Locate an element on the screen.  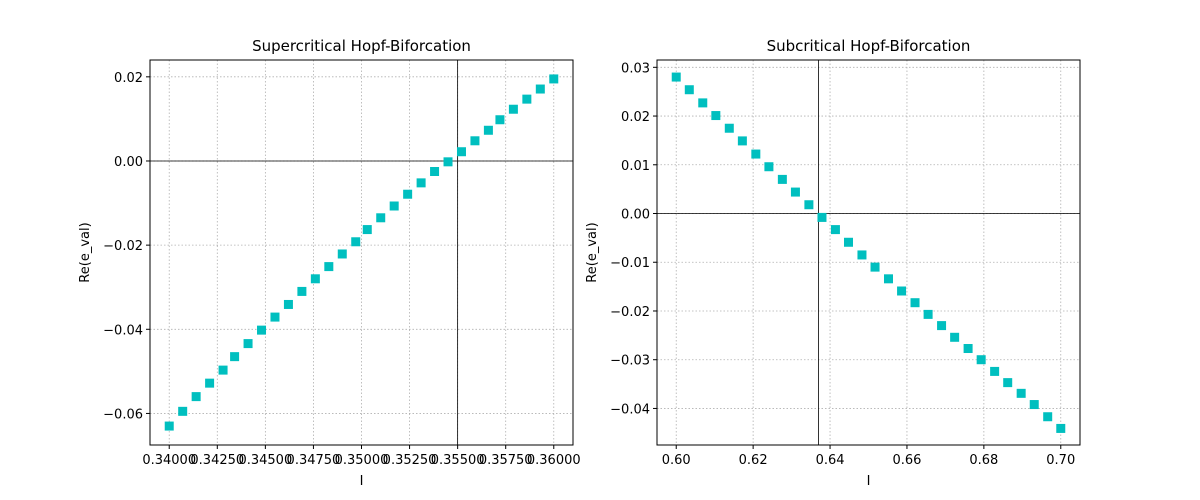
y-tick-label: −0.06 is located at coordinates (123, 414).